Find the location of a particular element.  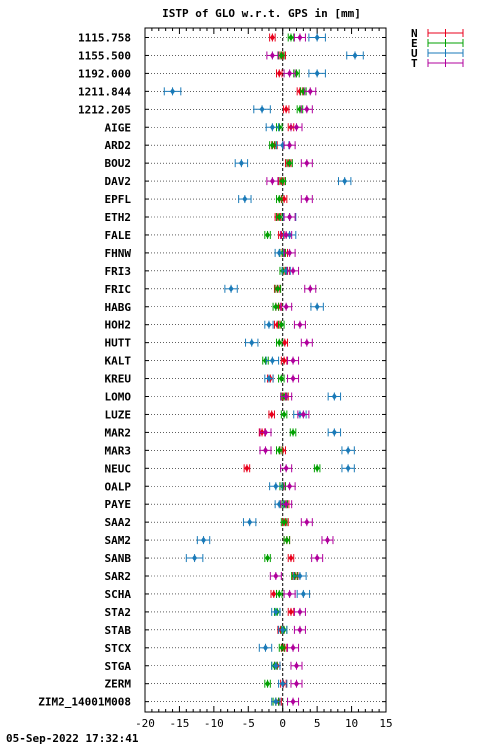

category-label-SAA2: SAA2 is located at coordinates (118, 522).